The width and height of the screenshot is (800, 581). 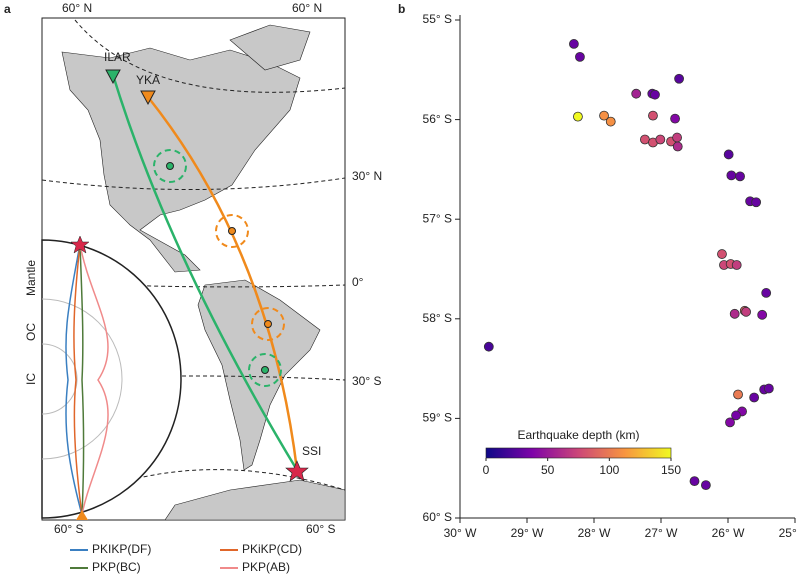 I want to click on y-tick-label: 59° S, so click(x=437, y=418).